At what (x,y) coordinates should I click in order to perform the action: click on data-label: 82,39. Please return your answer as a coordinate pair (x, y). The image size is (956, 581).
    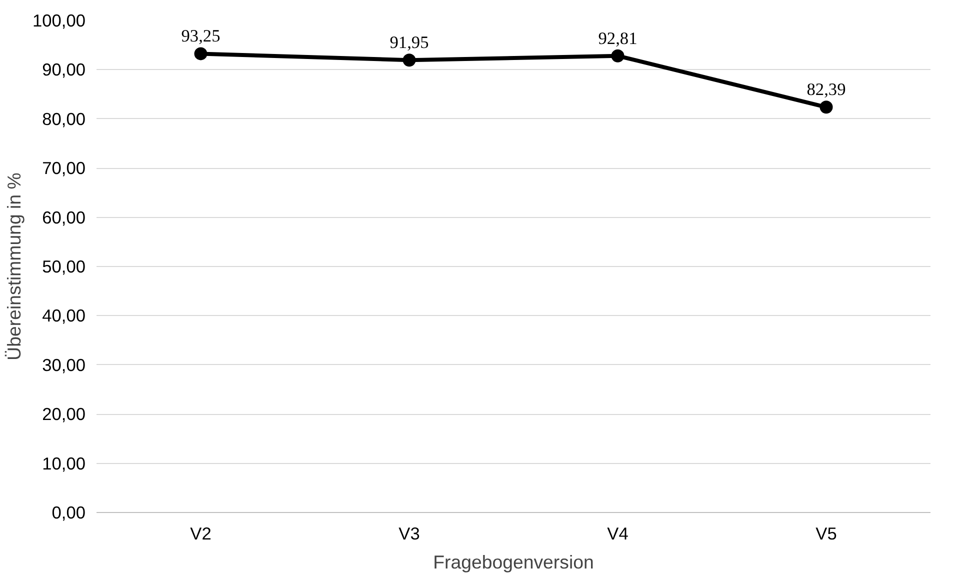
    Looking at the image, I should click on (826, 90).